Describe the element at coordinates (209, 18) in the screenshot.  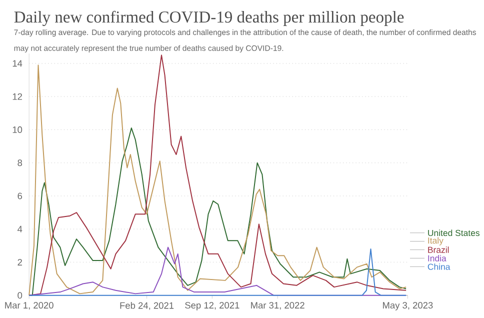
I see `chart-title: Daily new confirmed COVID-19 deaths per million people` at that location.